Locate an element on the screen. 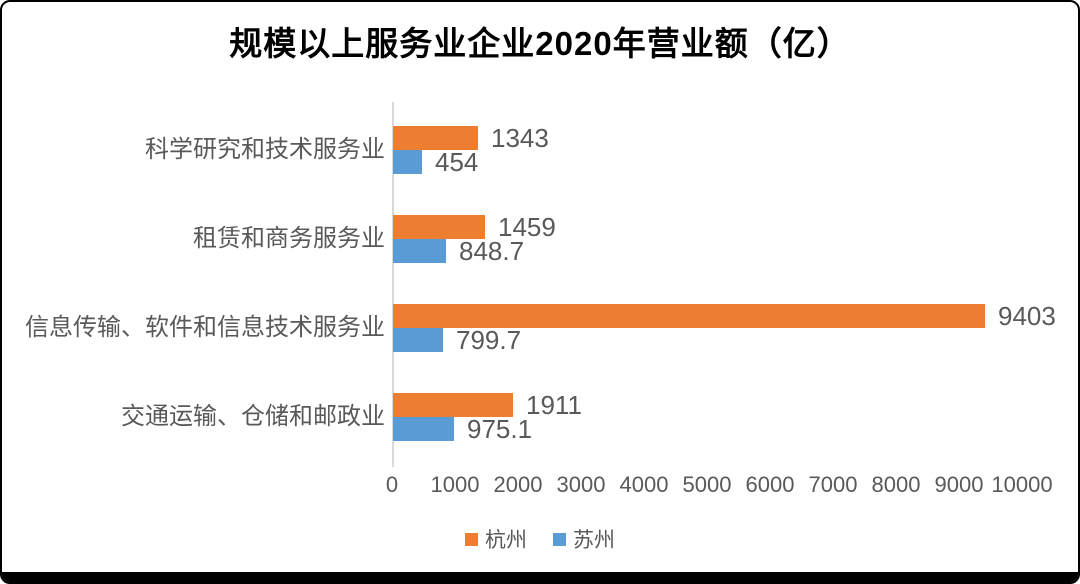  legend-item-苏州: 苏州 is located at coordinates (584, 539).